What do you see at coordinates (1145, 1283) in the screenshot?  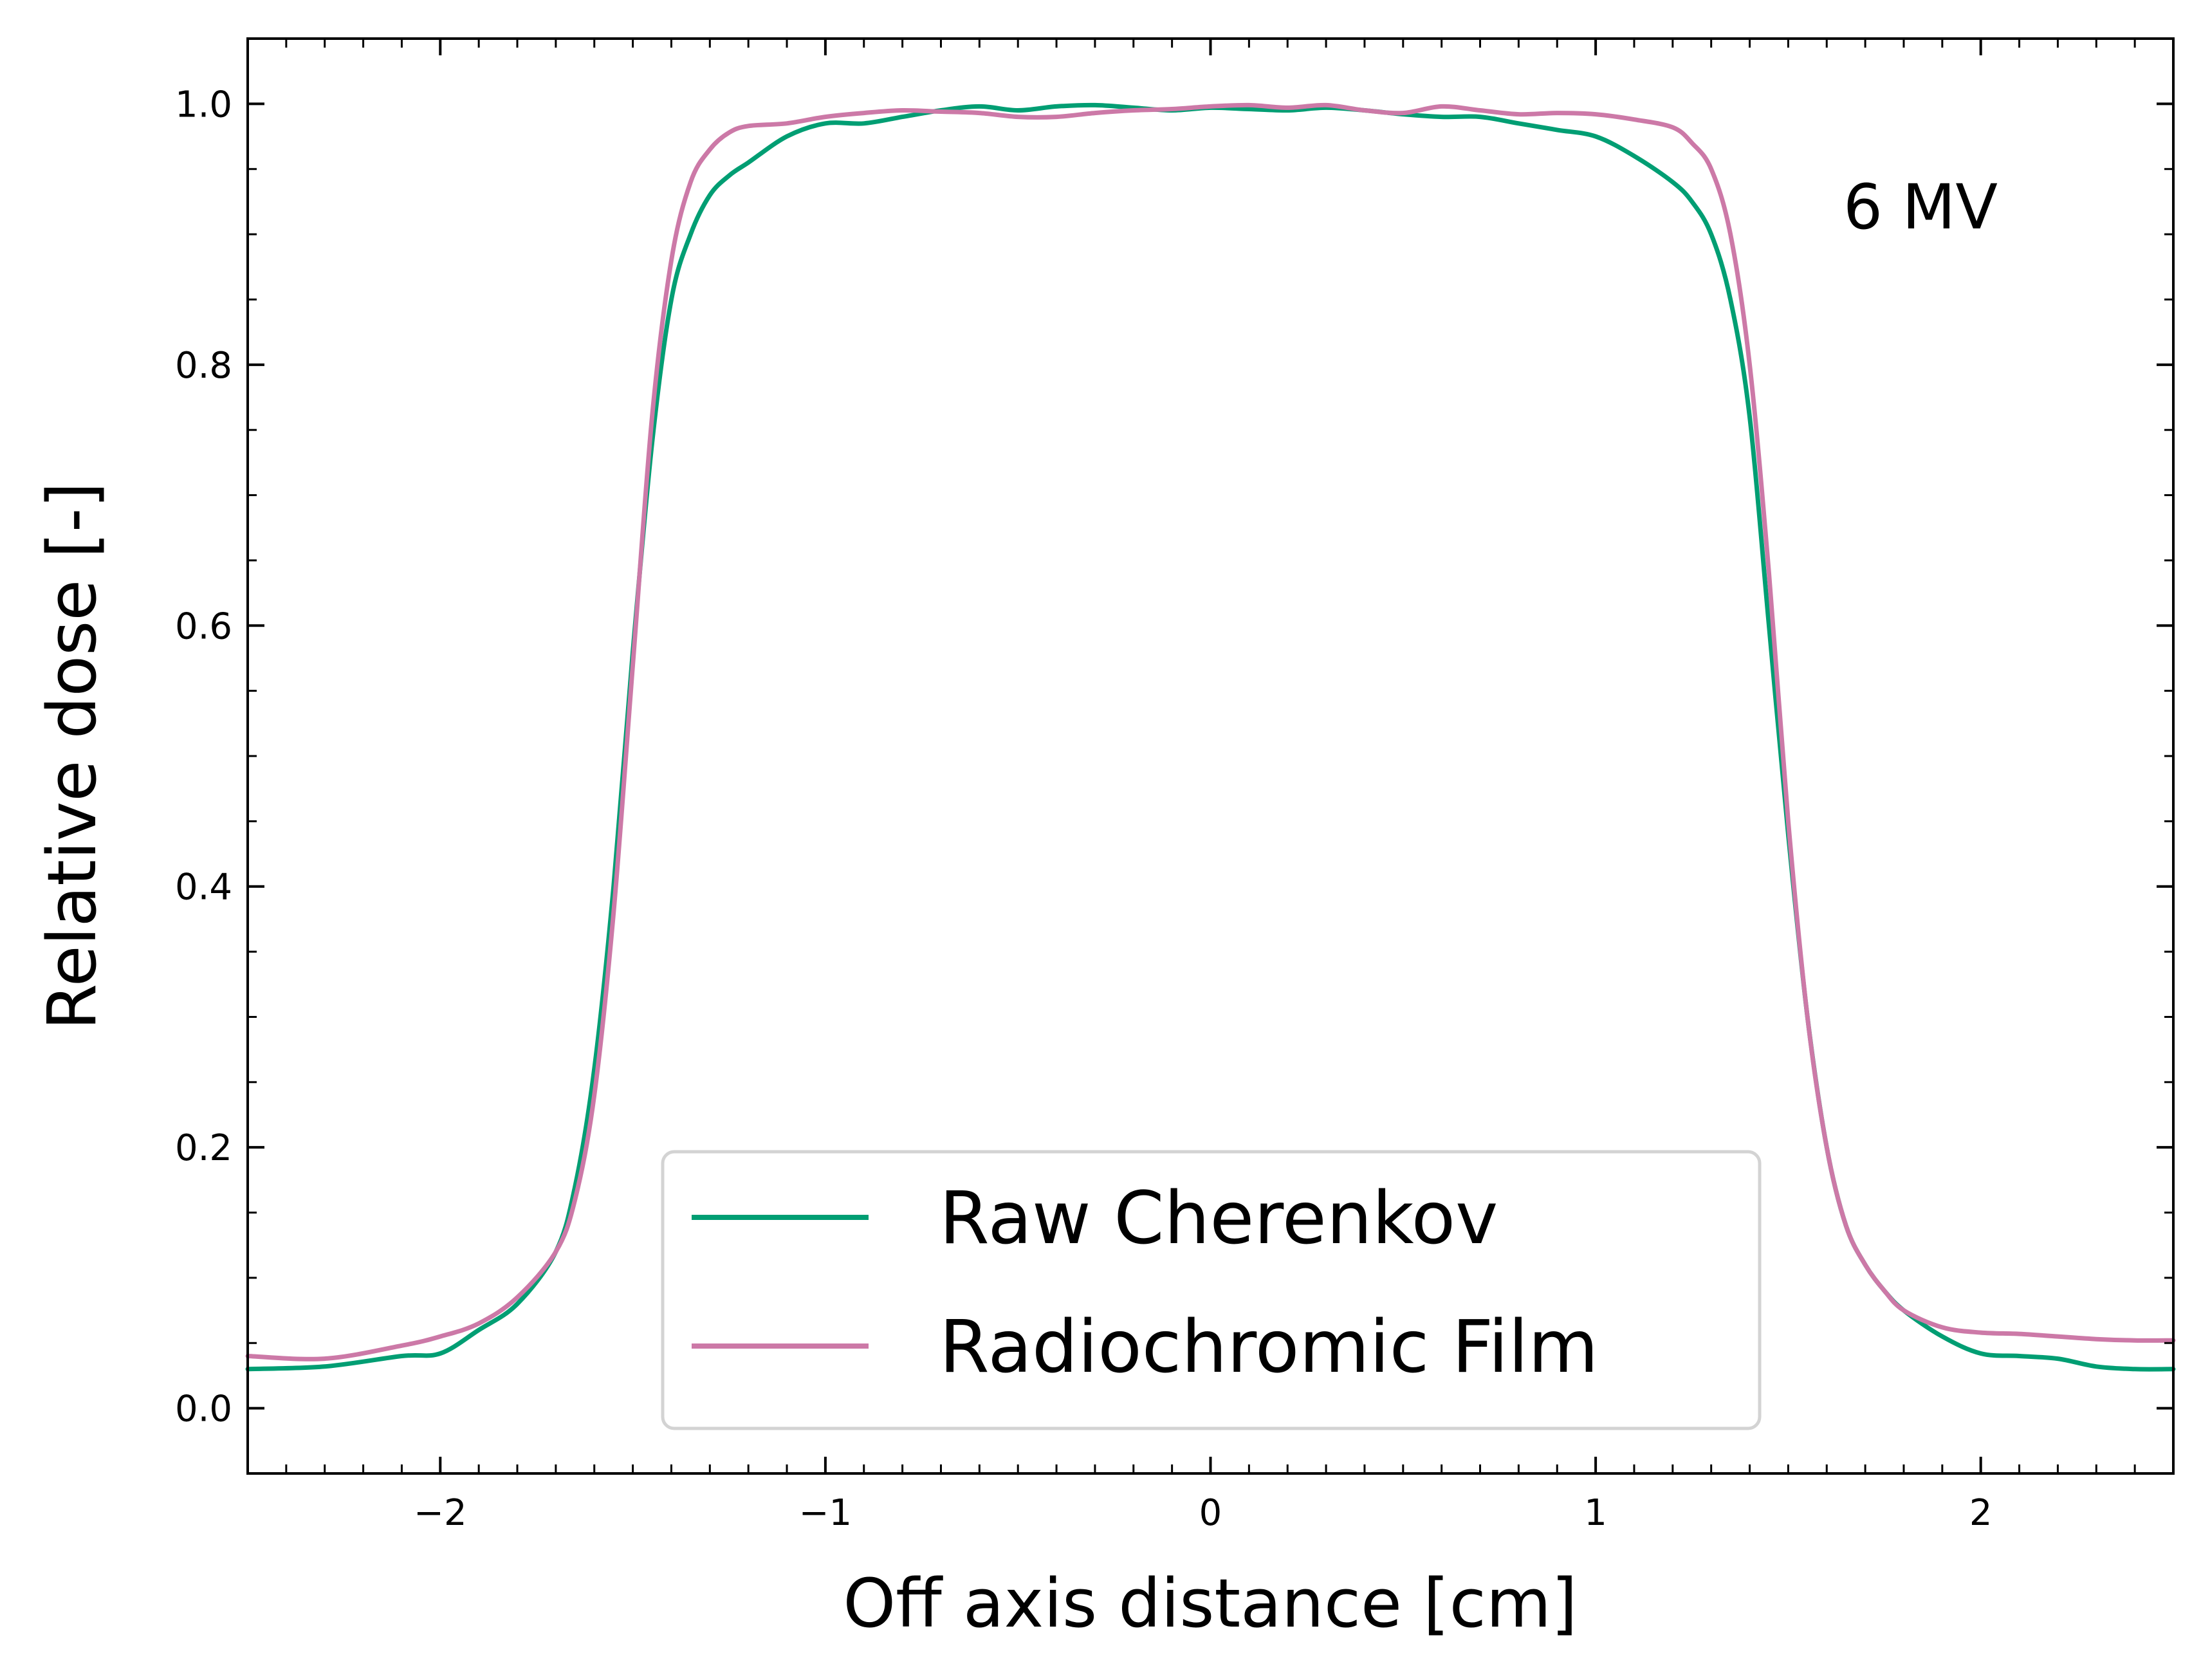 I see `legend-items: Raw Cherenkov Radiochromic Film` at bounding box center [1145, 1283].